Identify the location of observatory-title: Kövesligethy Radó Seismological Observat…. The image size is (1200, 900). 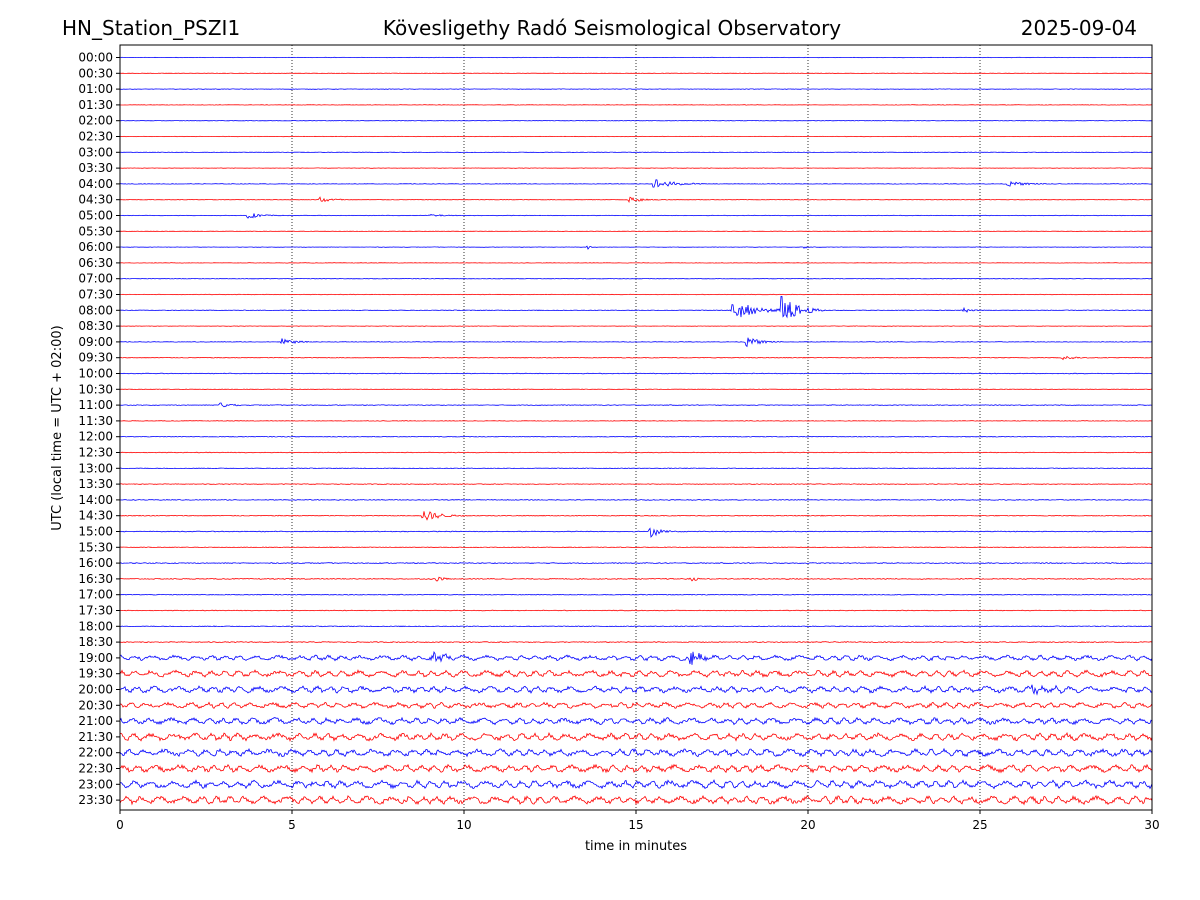
(612, 28).